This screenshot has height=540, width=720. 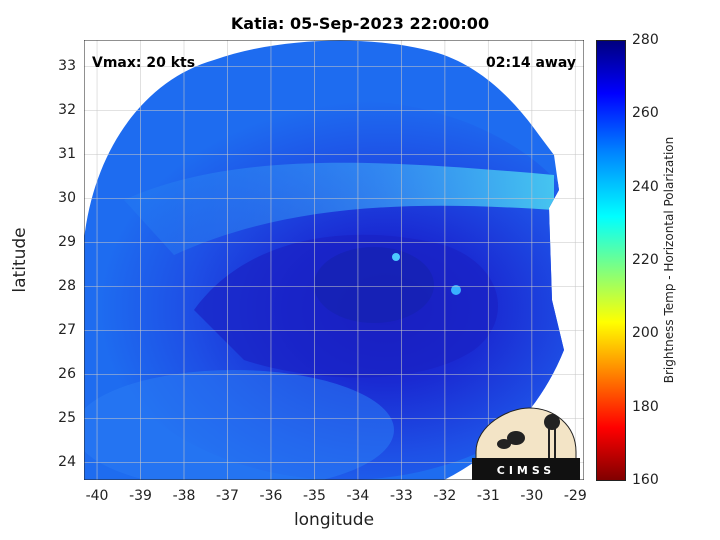 What do you see at coordinates (445, 496) in the screenshot?
I see `x-tick-label: -32` at bounding box center [445, 496].